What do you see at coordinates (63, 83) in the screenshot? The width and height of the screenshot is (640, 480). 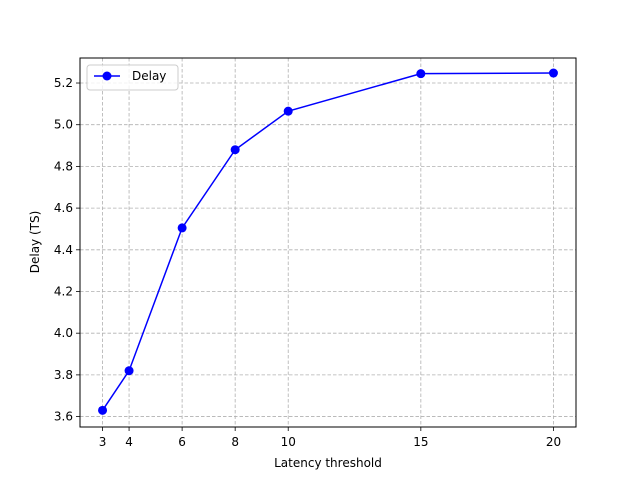 I see `y-tick-label: 5.2` at bounding box center [63, 83].